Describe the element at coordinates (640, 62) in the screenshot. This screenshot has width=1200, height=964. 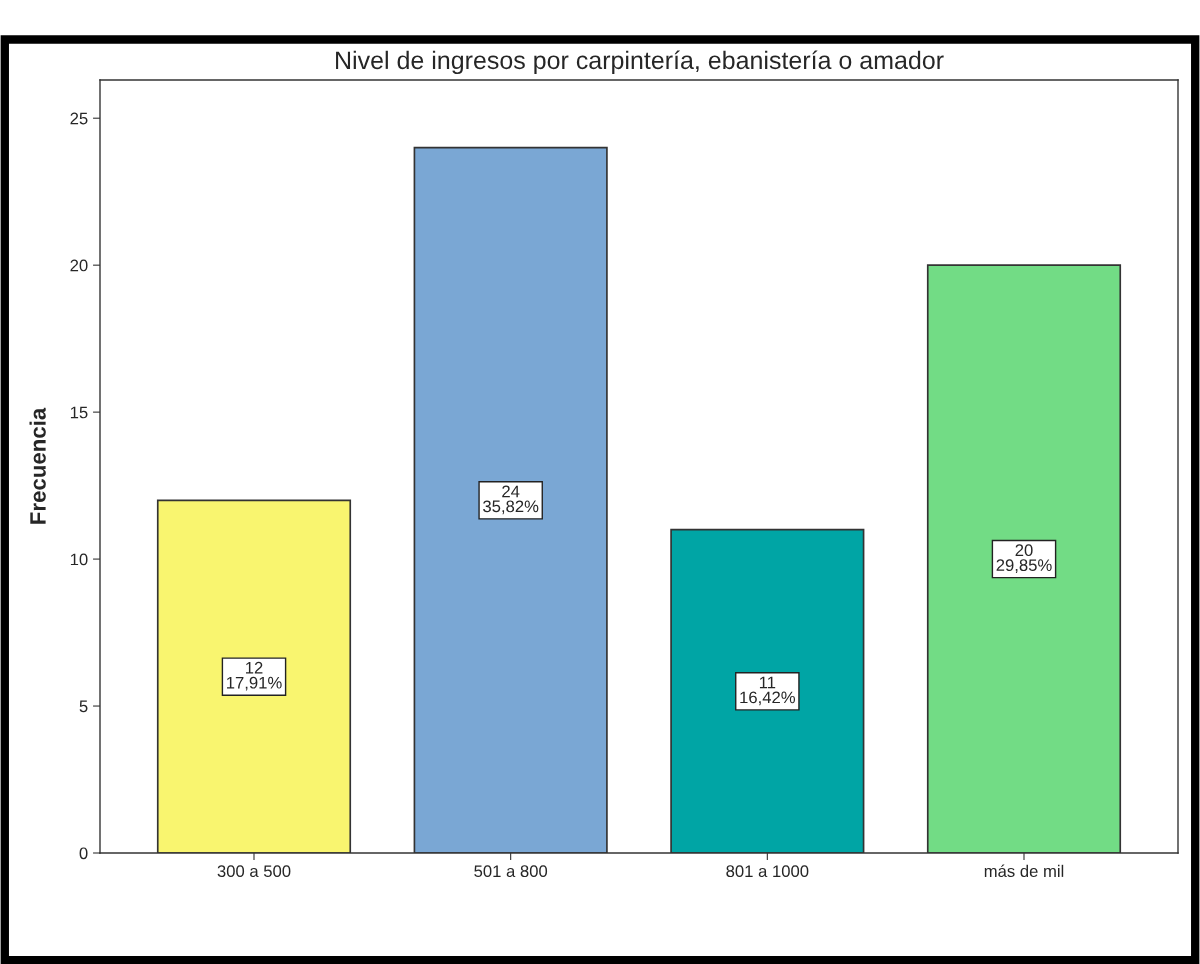
I see `chart-title: Nivel de ingresos por carpintería, ebanistería o amador` at that location.